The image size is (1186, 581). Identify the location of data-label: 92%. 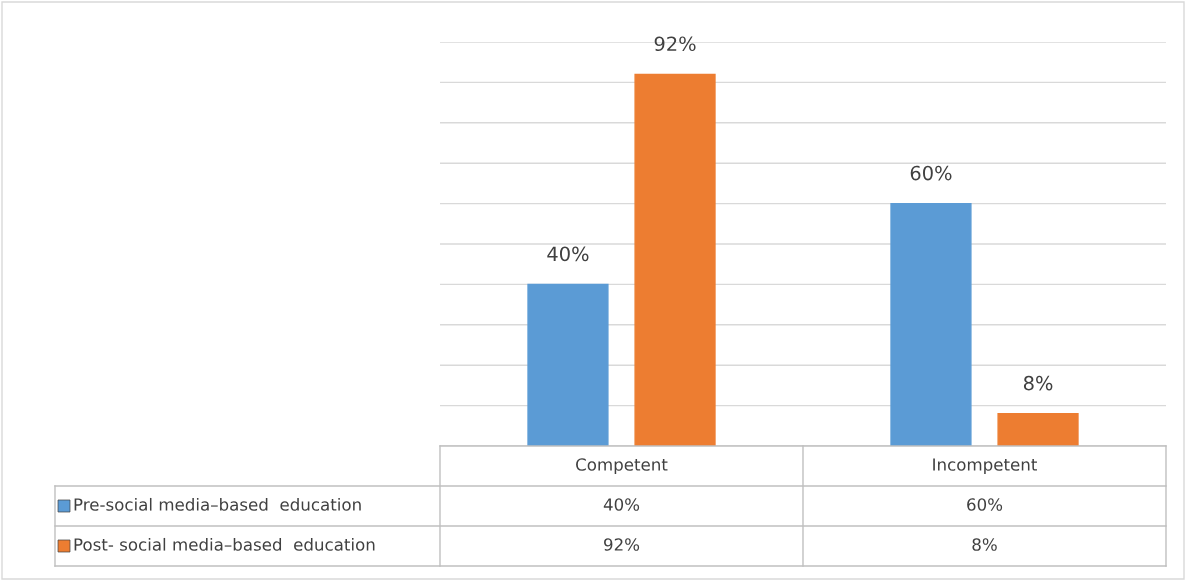
(622, 544).